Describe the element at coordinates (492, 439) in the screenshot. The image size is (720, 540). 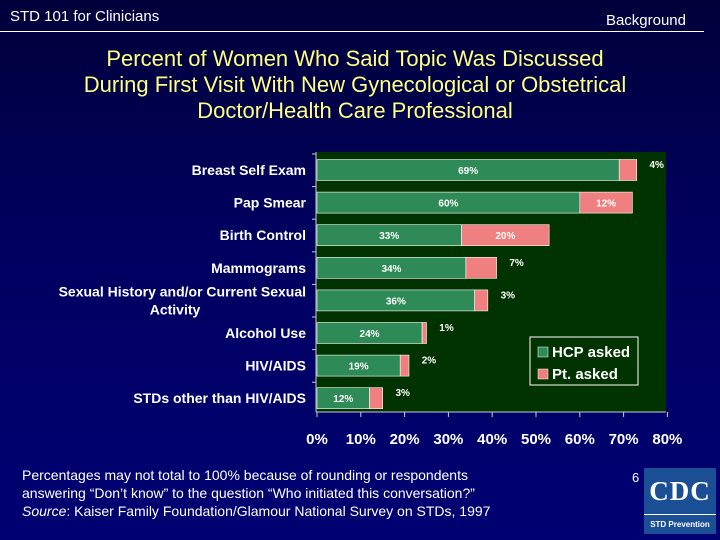
I see `x-tick-label: 40%` at that location.